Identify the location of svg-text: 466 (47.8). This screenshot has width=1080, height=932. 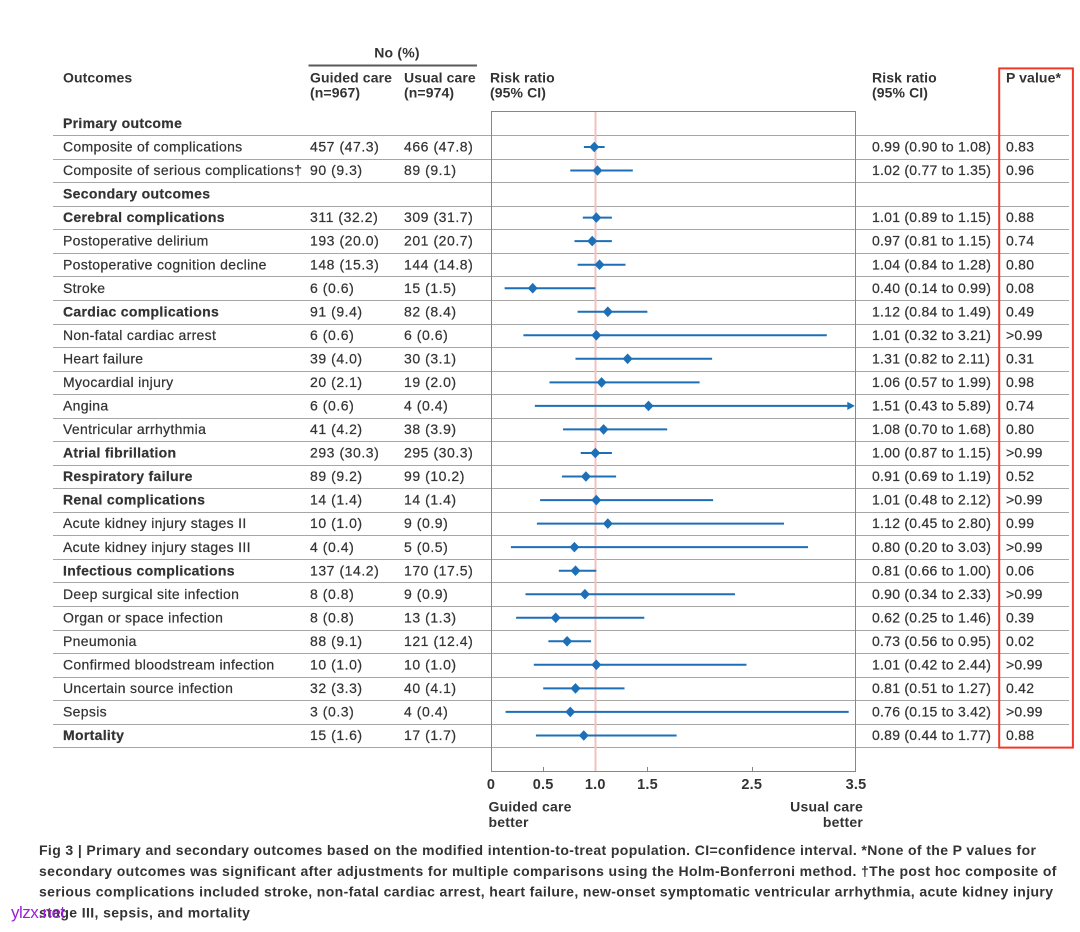
(438, 147).